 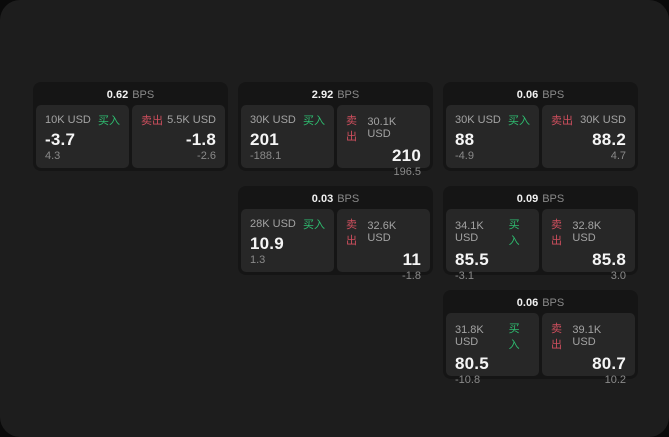 I want to click on sell-panel-header: 卖出 30.1K USD, so click(x=383, y=128).